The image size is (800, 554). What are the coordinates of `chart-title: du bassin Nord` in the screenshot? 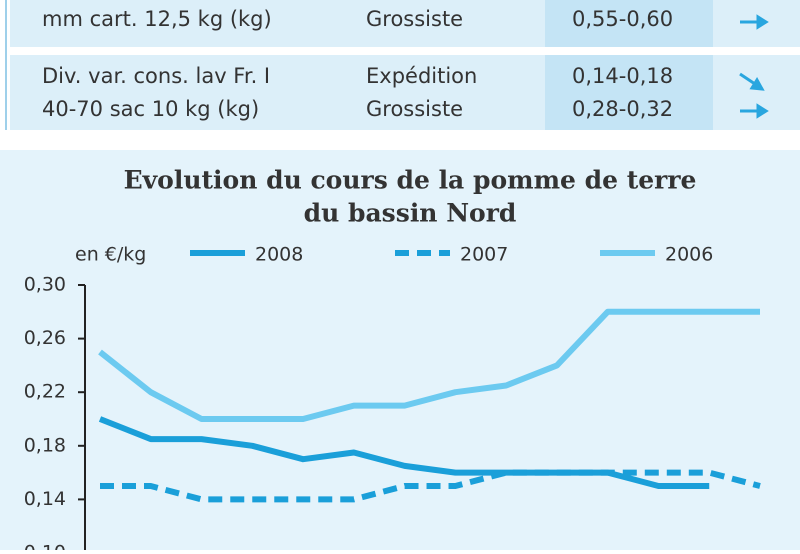 It's located at (410, 213).